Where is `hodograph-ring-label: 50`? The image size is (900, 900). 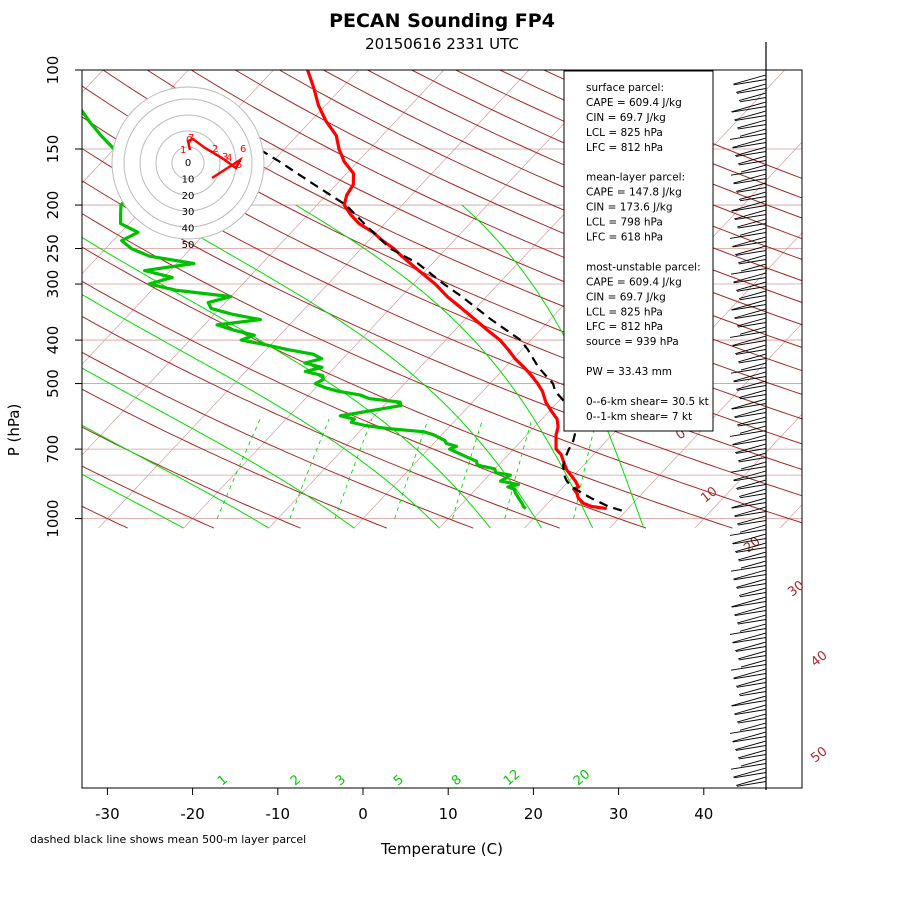 hodograph-ring-label: 50 is located at coordinates (188, 245).